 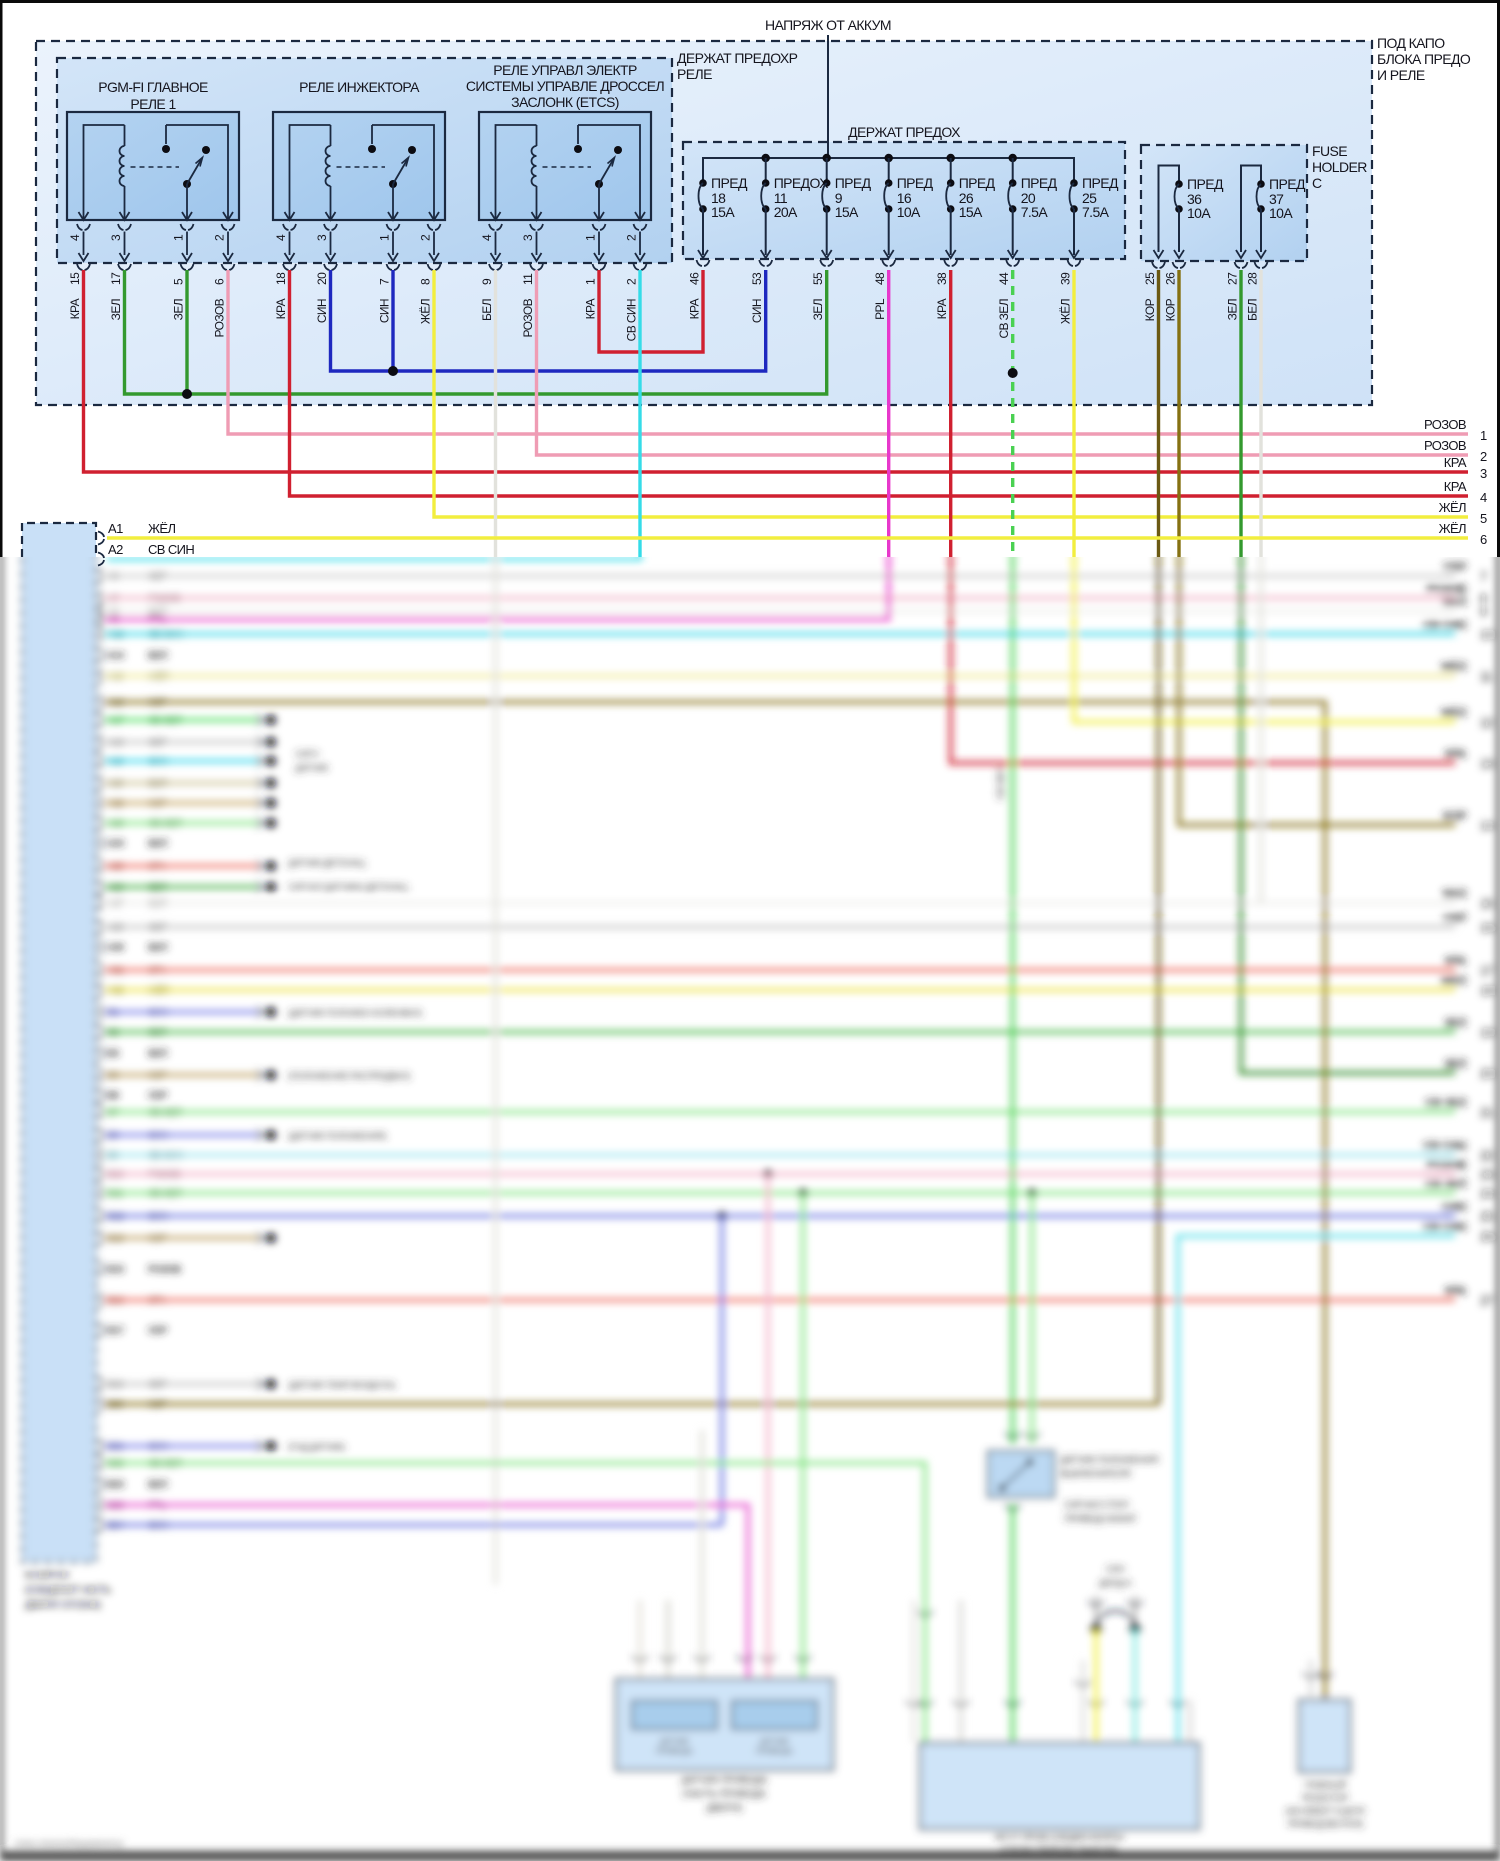 What do you see at coordinates (801, 183) in the screenshot?
I see `svg-text: ПРЕДОХ` at bounding box center [801, 183].